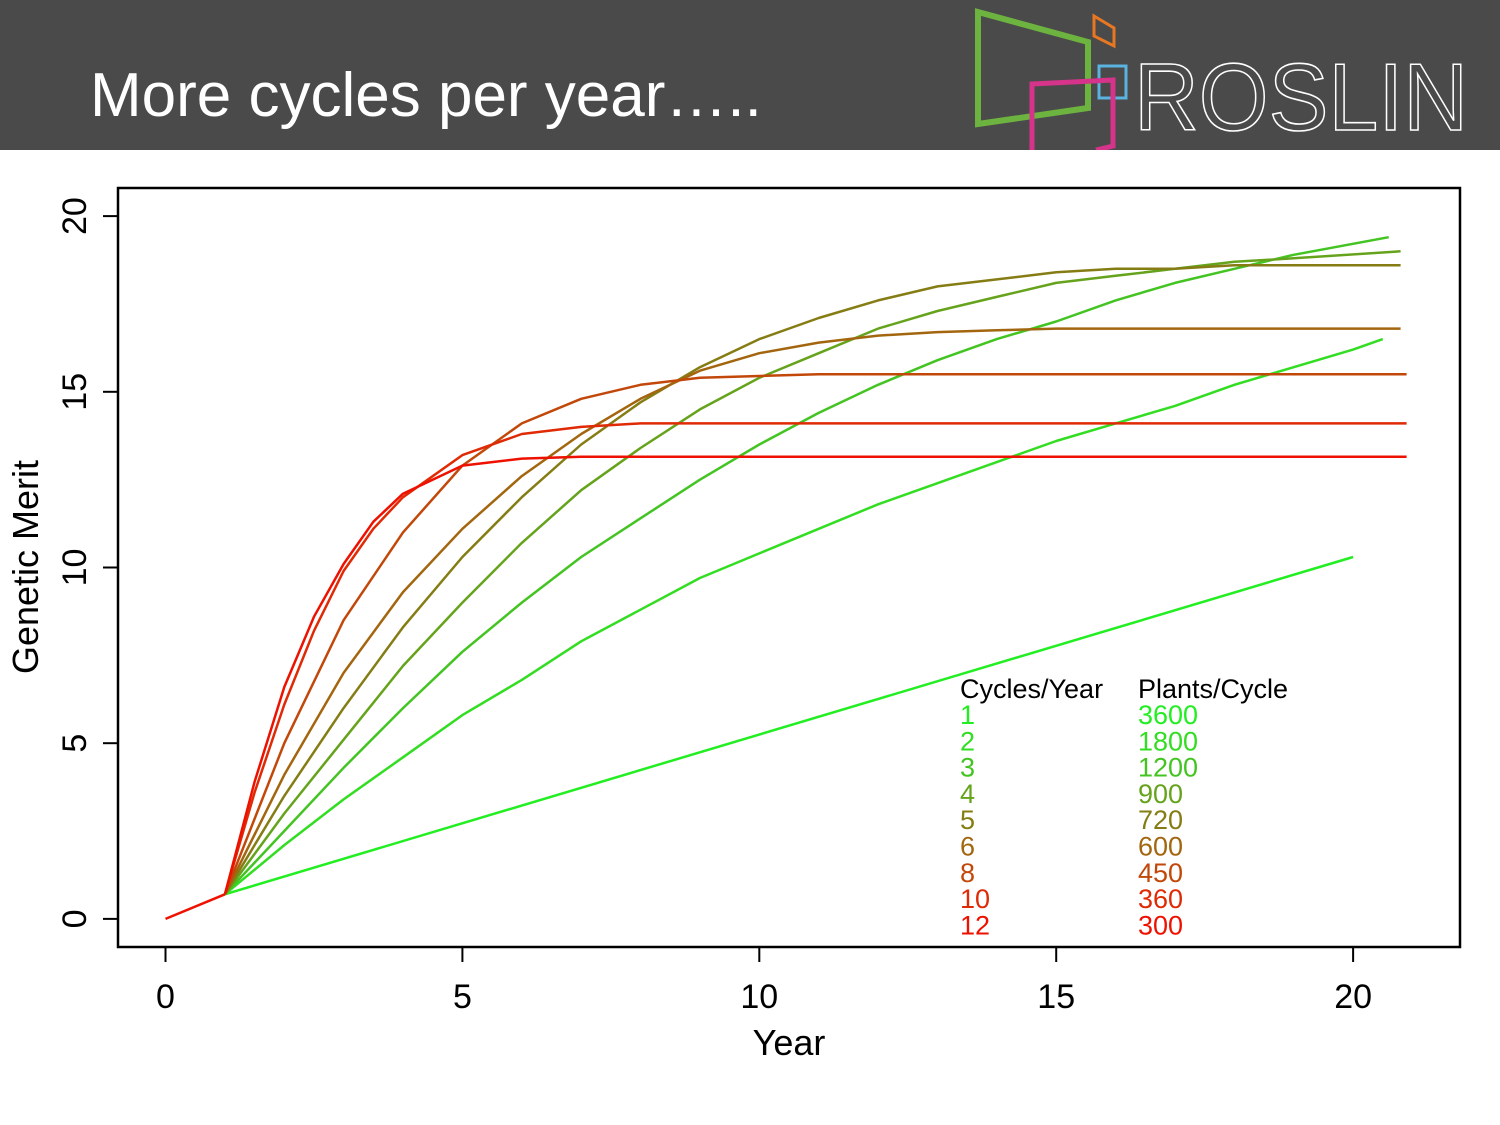  Describe the element at coordinates (1160, 925) in the screenshot. I see `legend-plants-300: 300` at that location.